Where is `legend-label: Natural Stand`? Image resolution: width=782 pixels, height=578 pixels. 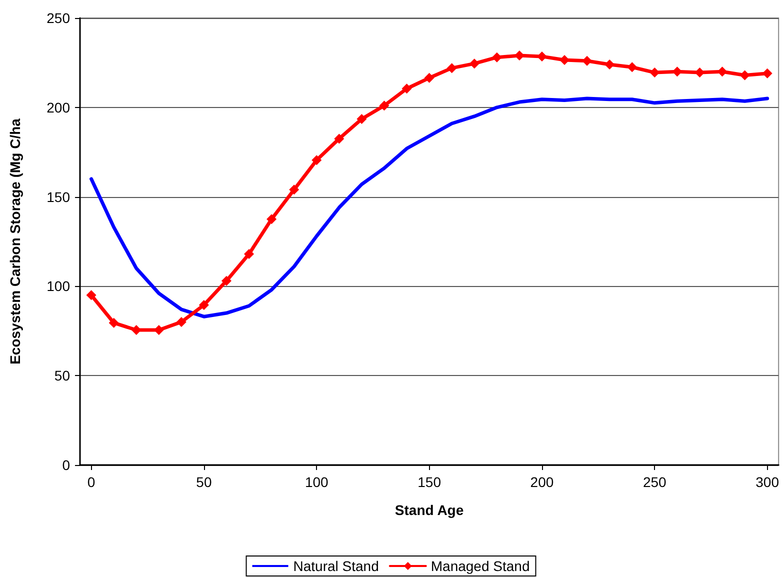 legend-label: Natural Stand is located at coordinates (336, 566).